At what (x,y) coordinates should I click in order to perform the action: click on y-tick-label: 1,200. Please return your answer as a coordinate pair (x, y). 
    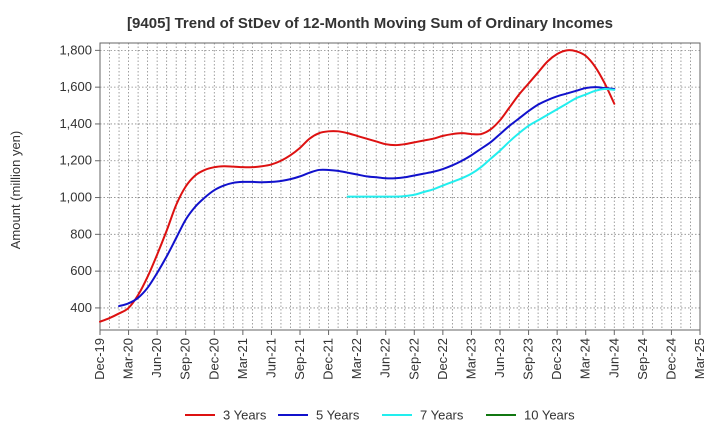
    Looking at the image, I should click on (75, 160).